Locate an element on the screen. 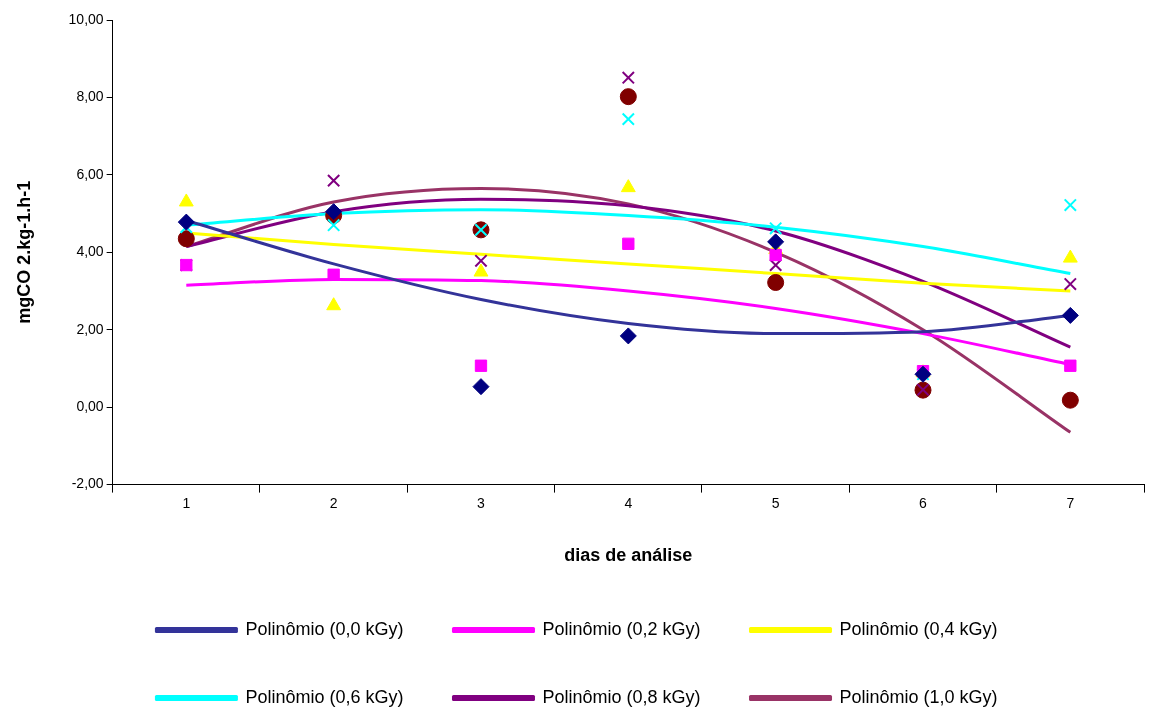  y-tick-label: 4,00 is located at coordinates (90, 251).